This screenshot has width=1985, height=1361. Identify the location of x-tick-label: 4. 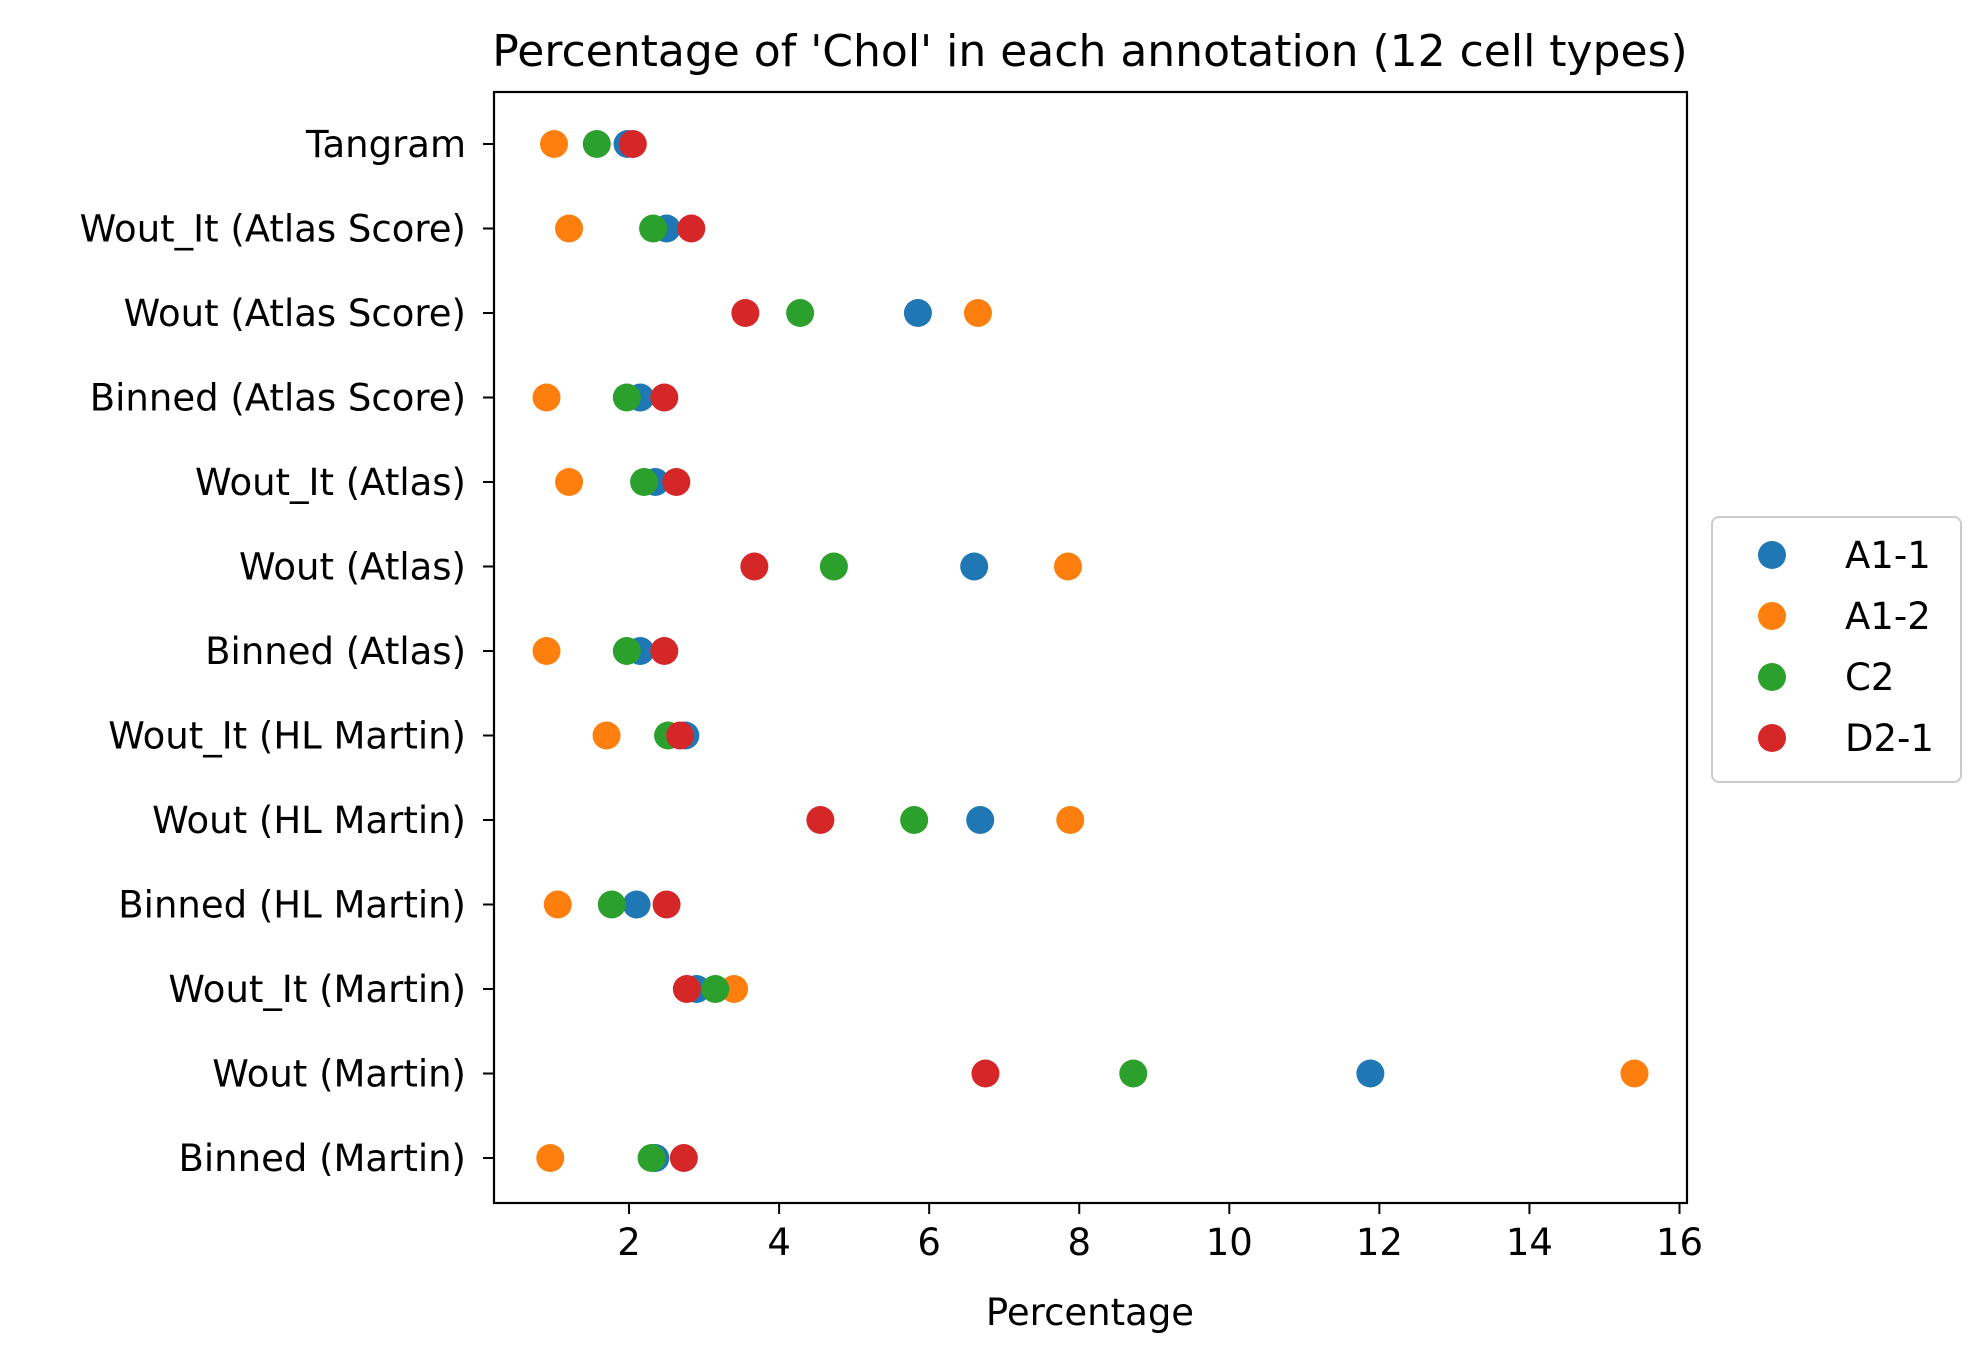
(779, 1242).